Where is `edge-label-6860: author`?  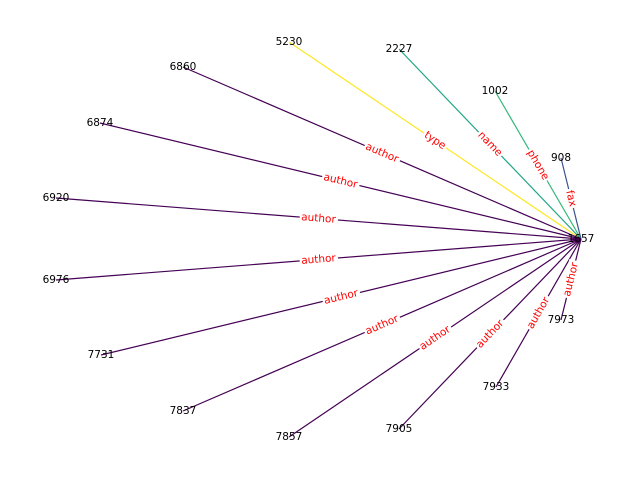
edge-label-6860: author is located at coordinates (382, 153).